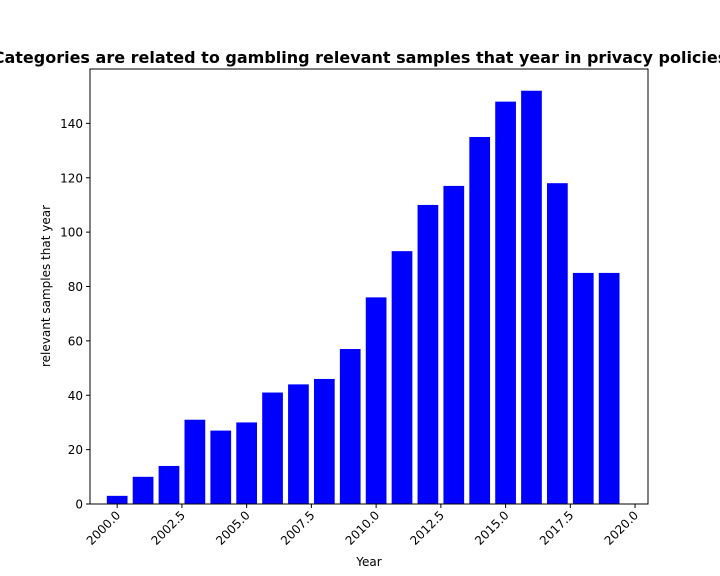  What do you see at coordinates (324, 441) in the screenshot?
I see `bar-2008` at bounding box center [324, 441].